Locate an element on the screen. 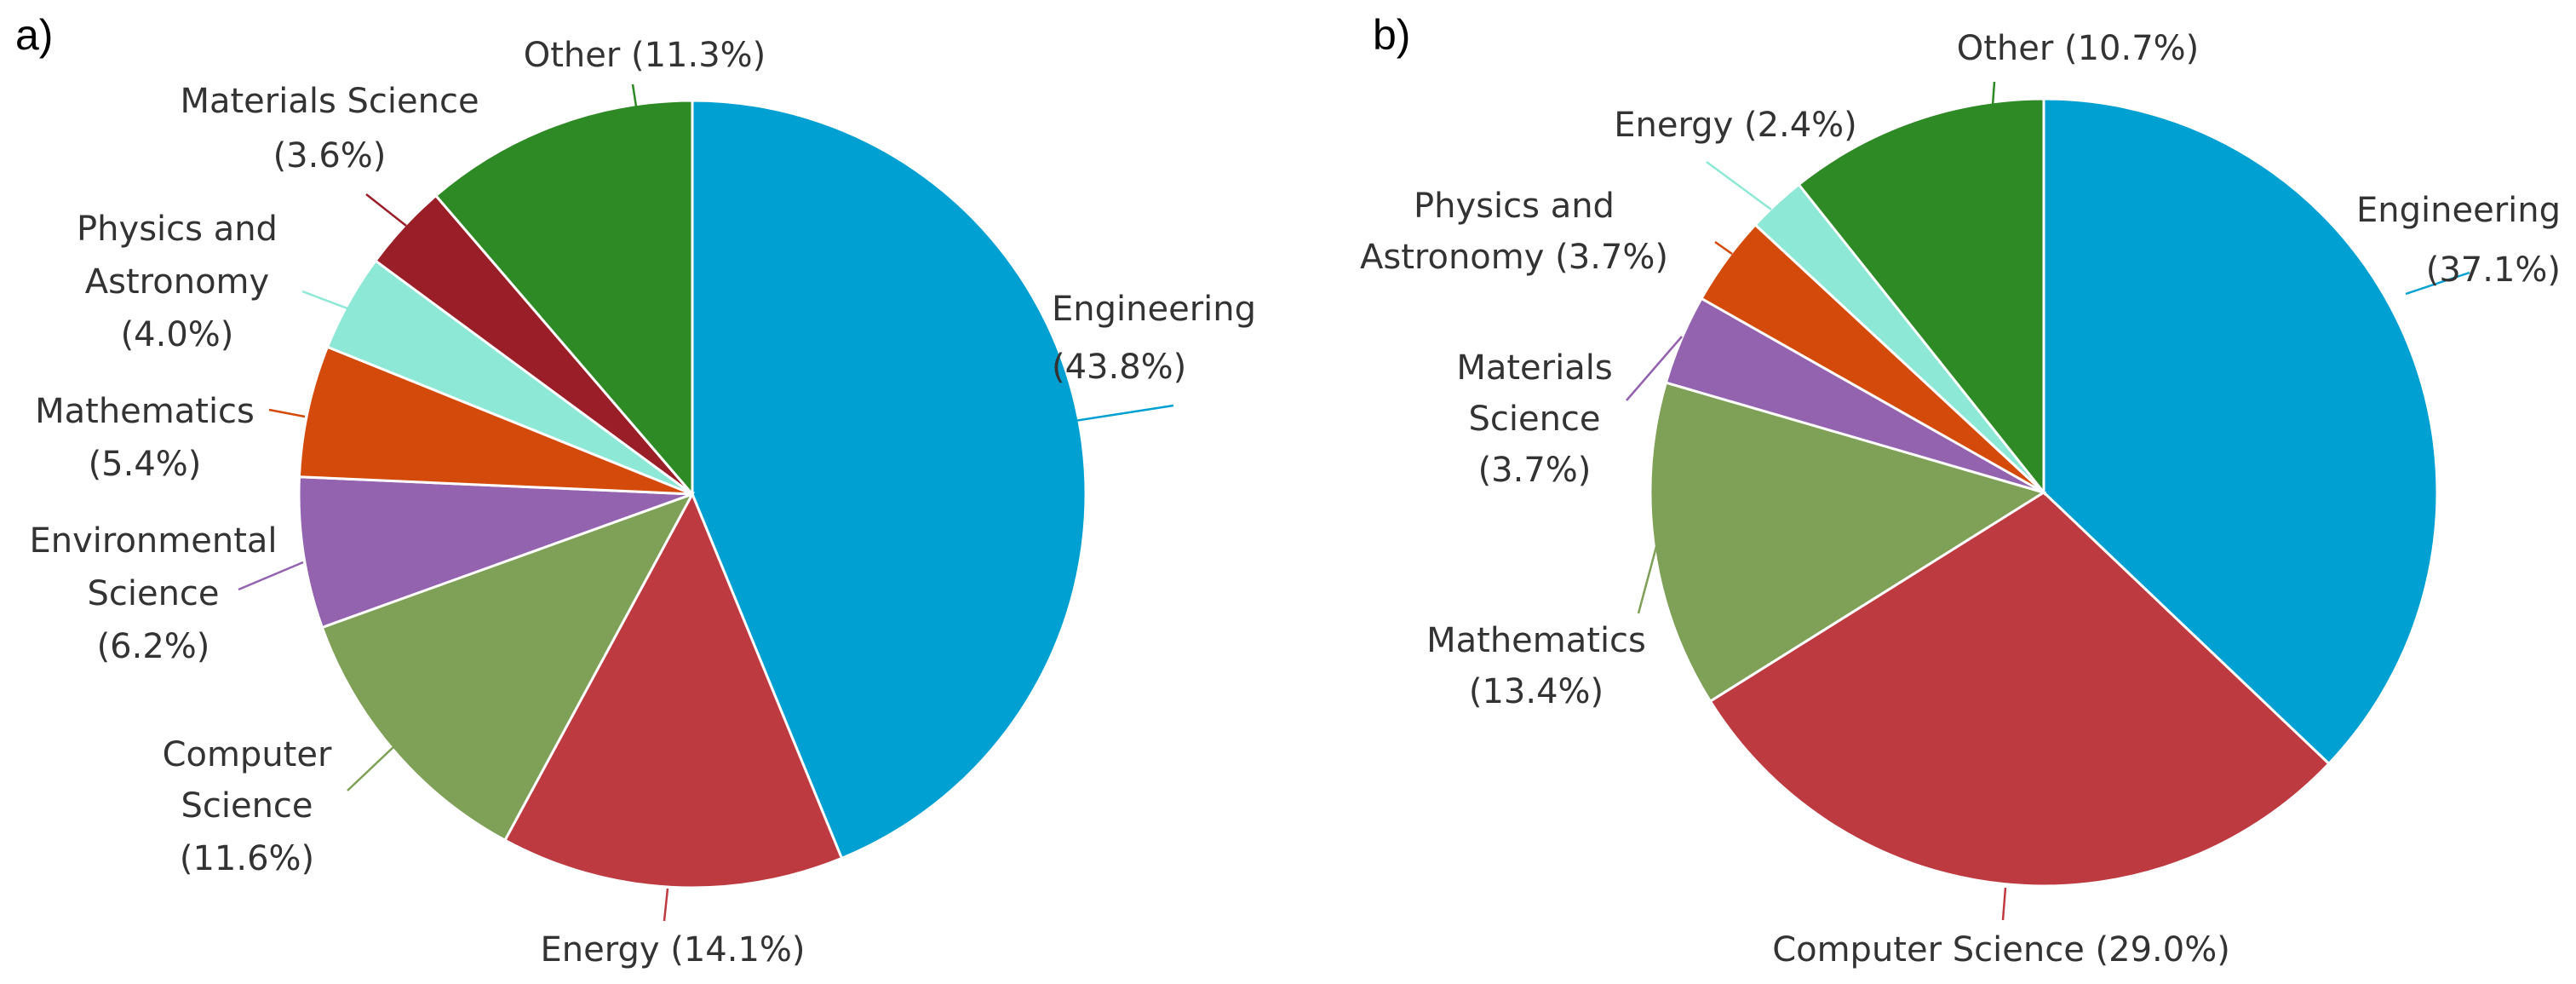  slice-label-other: Other (10.7%) is located at coordinates (2078, 48).